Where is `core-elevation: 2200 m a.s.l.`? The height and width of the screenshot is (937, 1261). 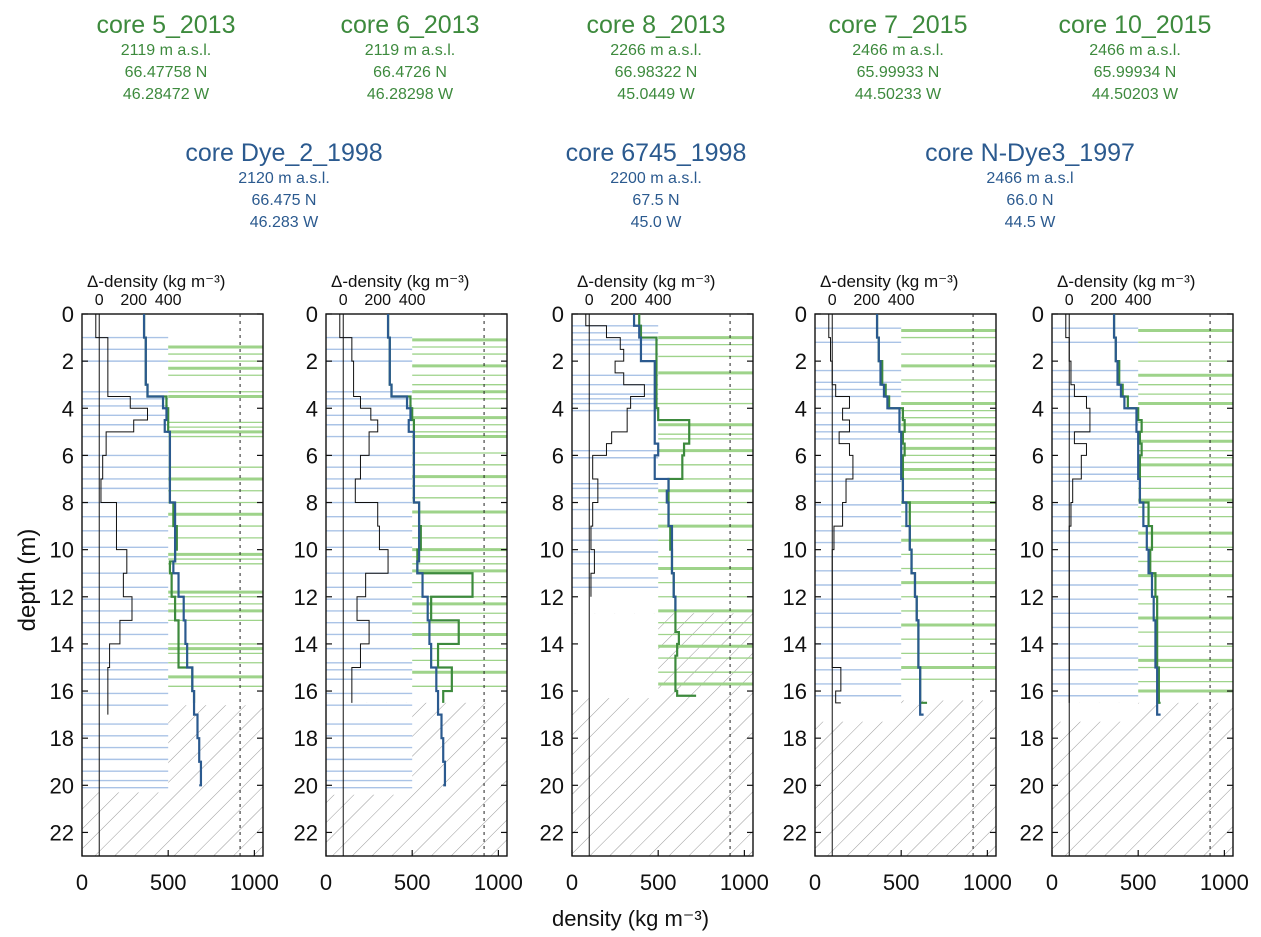 core-elevation: 2200 m a.s.l. is located at coordinates (656, 178).